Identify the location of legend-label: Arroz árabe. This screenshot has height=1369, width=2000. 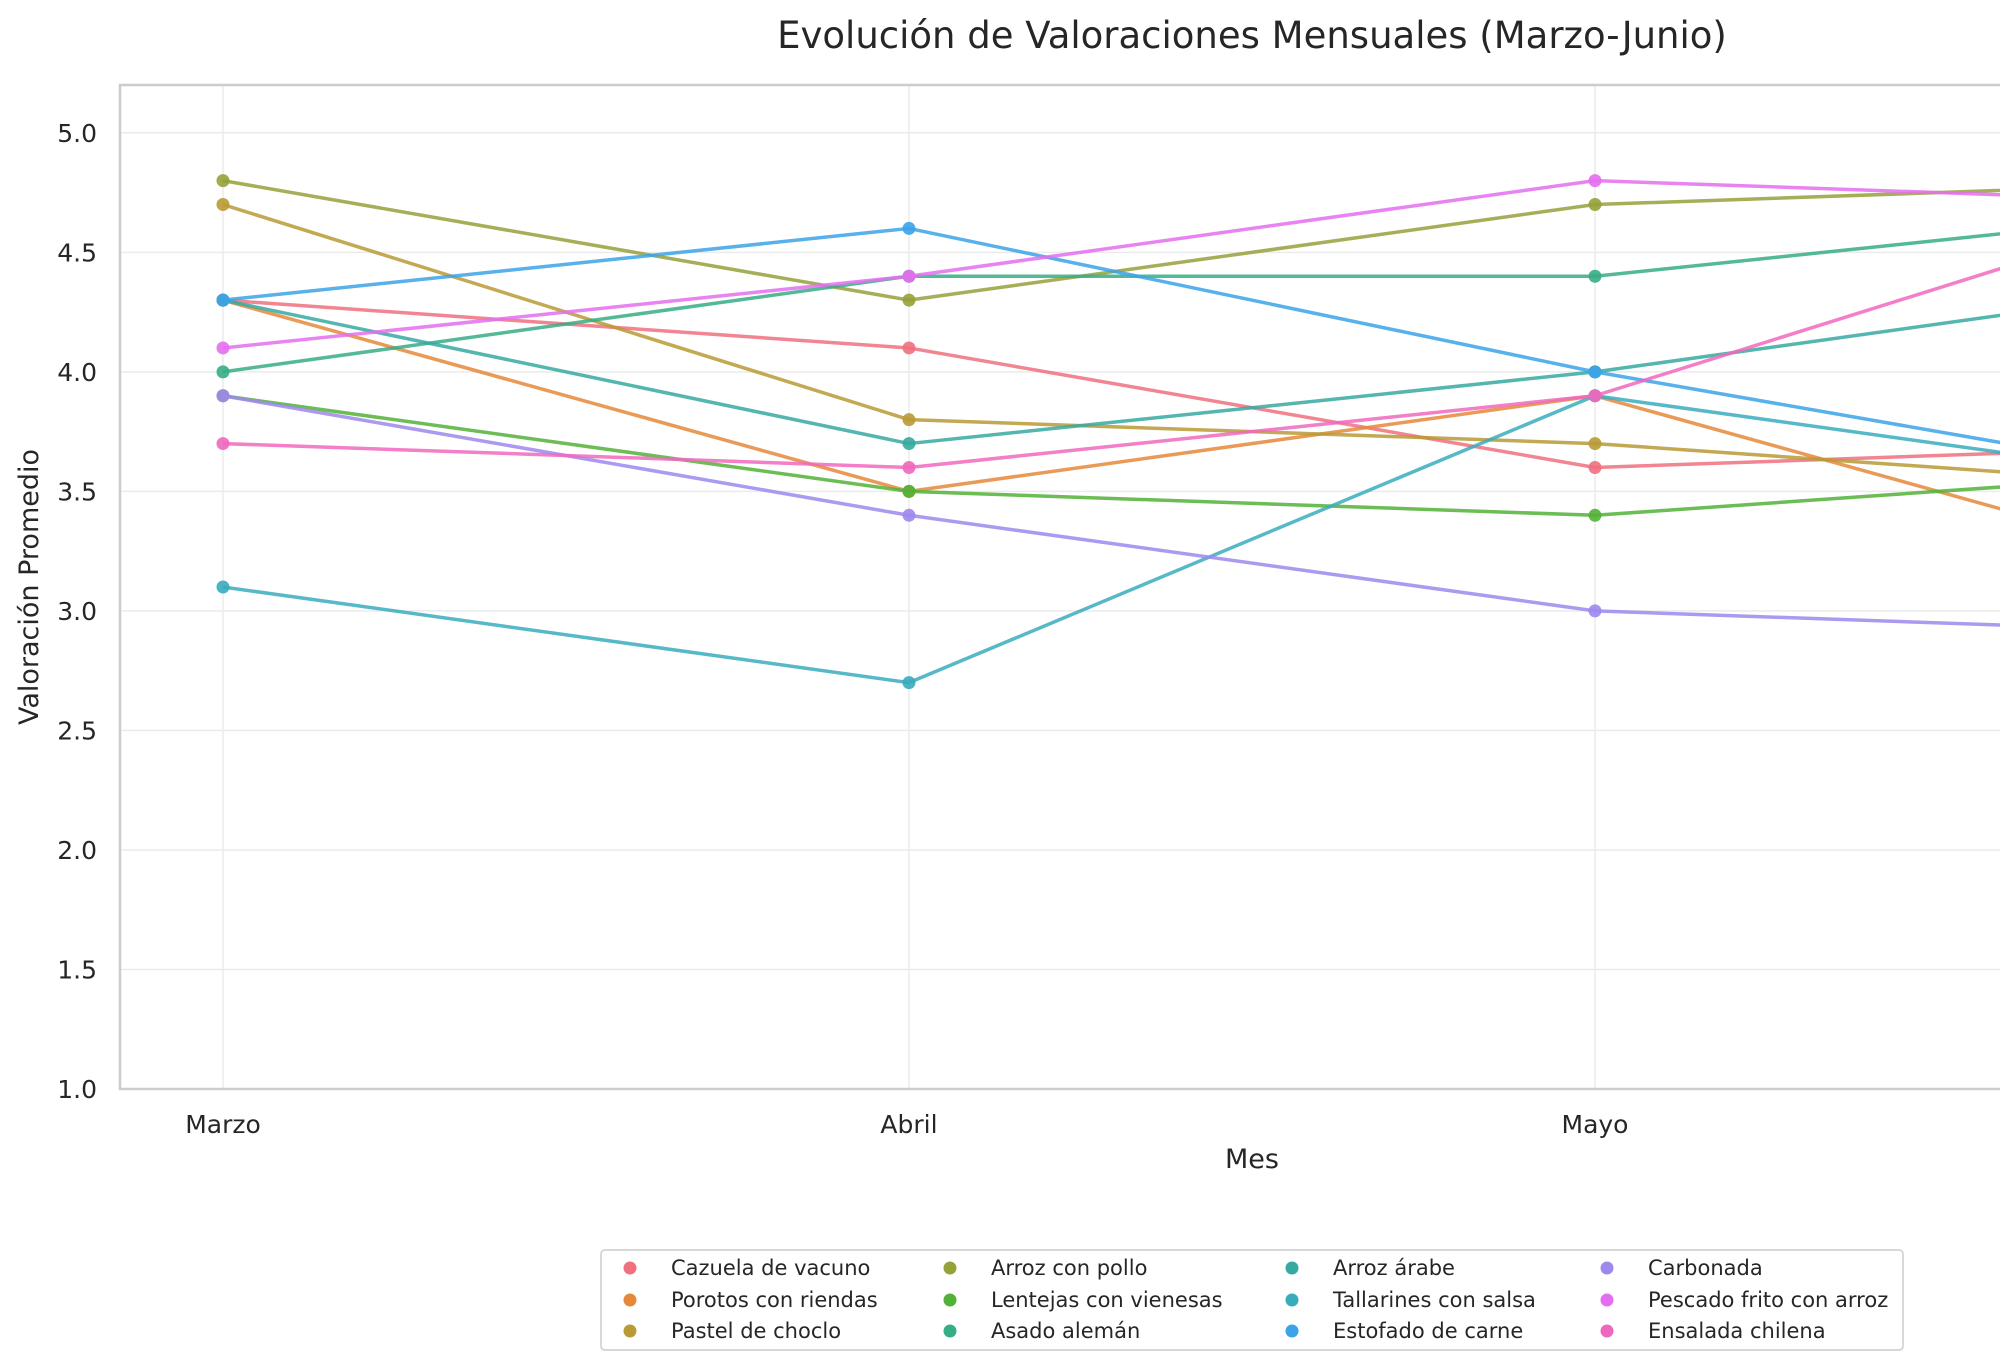
(1394, 1268).